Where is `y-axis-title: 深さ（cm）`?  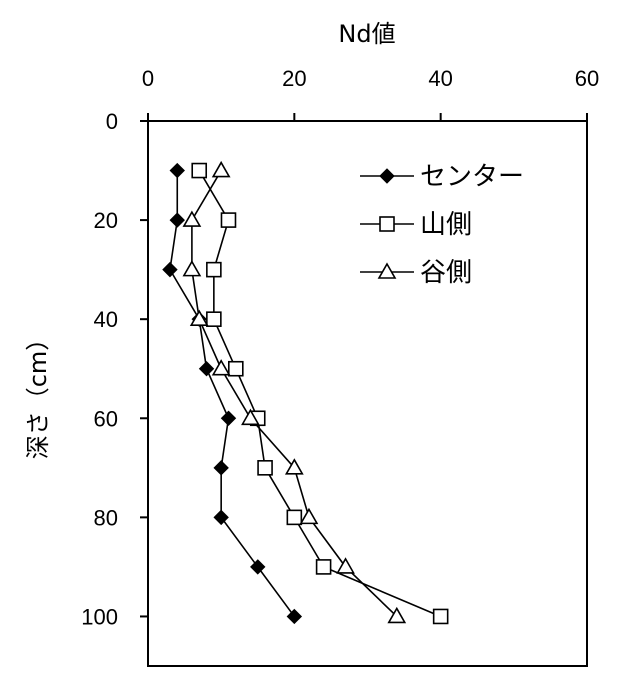 y-axis-title: 深さ（cm） is located at coordinates (38, 393).